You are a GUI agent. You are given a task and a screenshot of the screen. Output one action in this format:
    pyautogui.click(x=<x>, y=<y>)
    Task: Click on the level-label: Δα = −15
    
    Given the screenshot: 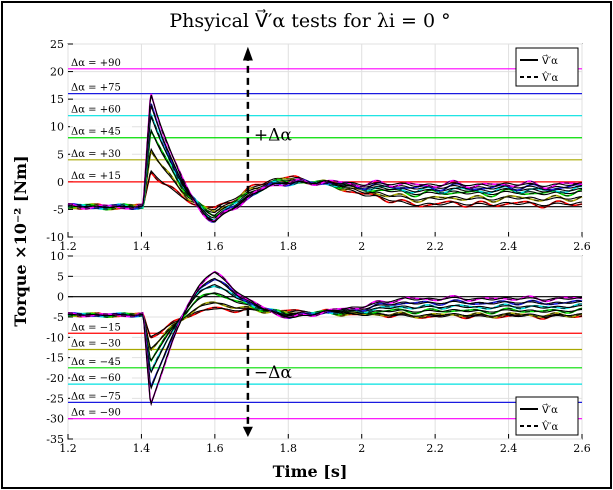 What is the action you would take?
    pyautogui.click(x=96, y=327)
    